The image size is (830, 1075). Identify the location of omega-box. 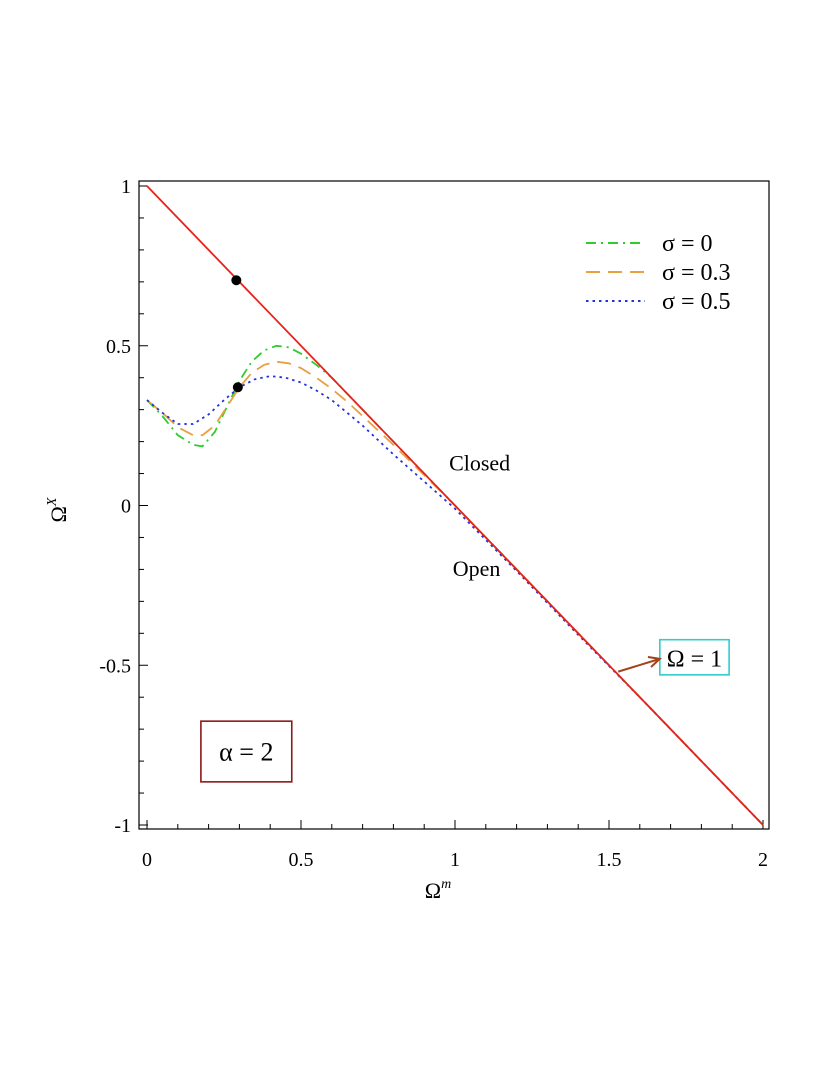
(694, 657).